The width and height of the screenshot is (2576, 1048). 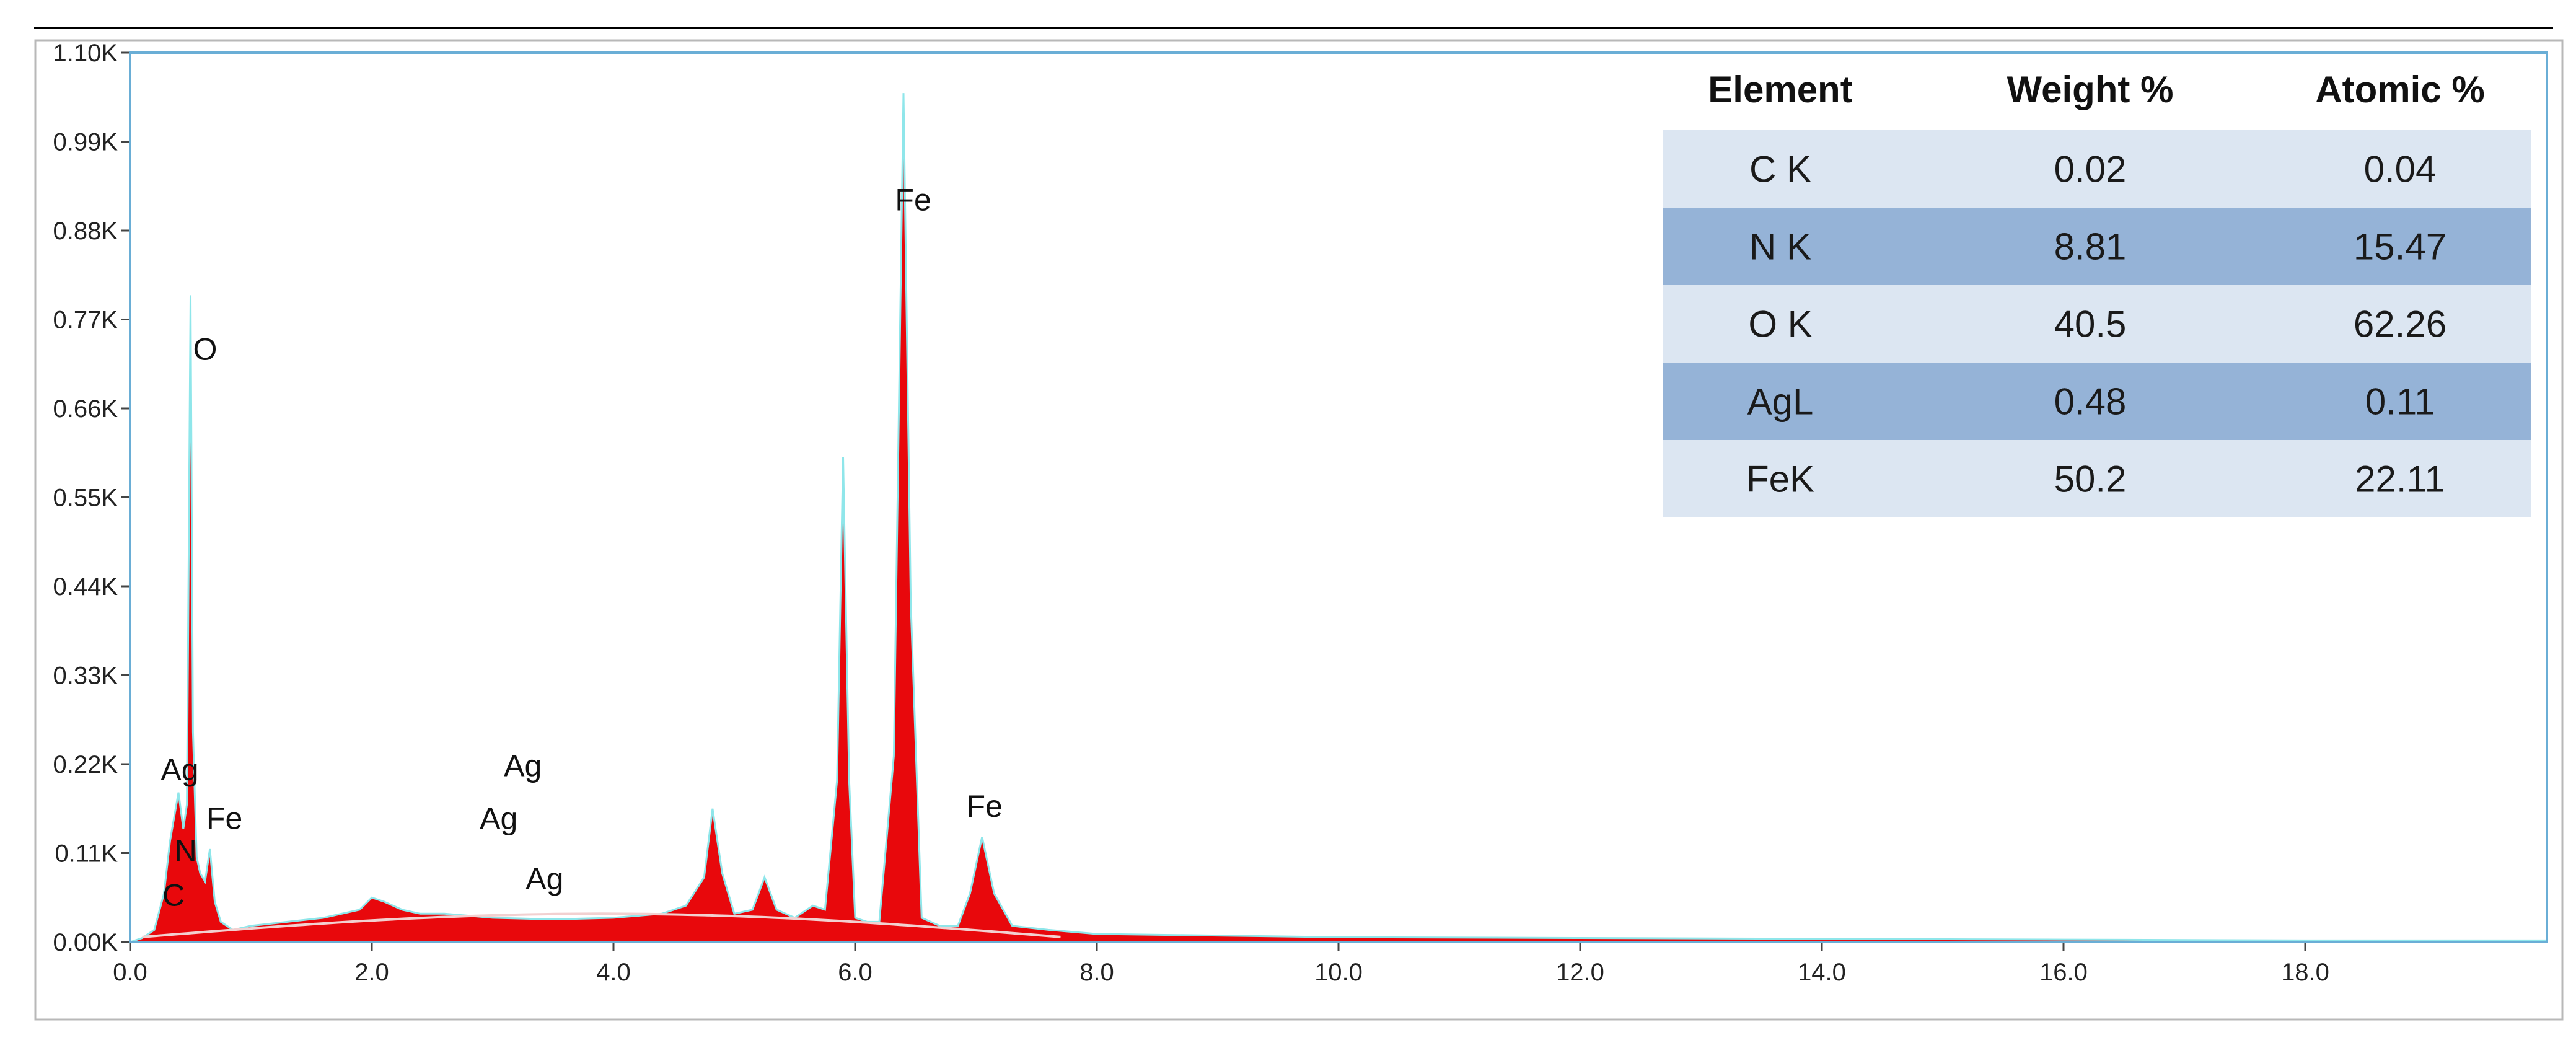 I want to click on y-tick-label: 0.22K, so click(x=86, y=764).